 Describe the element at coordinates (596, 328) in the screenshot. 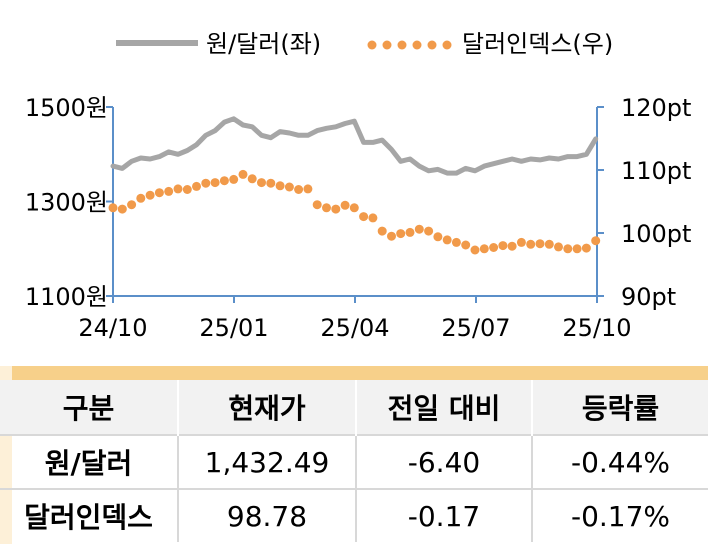

I see `x-axis-tick-label: 25/10` at that location.